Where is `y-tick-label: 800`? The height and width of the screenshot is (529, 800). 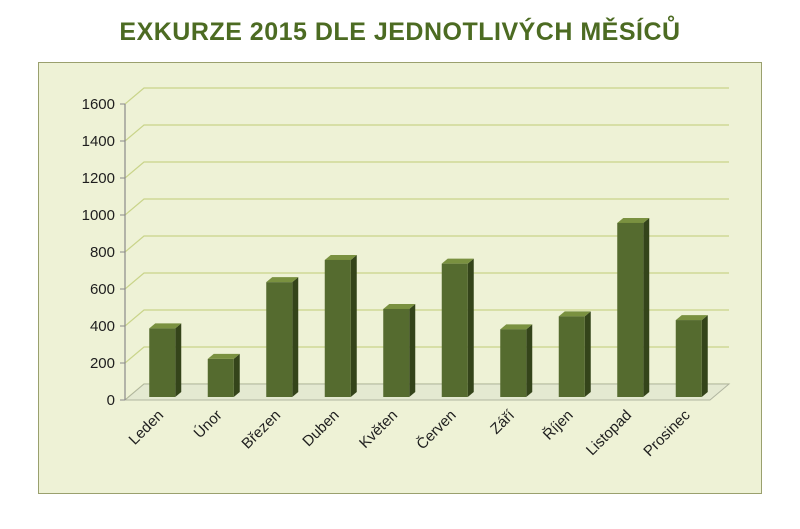
y-tick-label: 800 is located at coordinates (102, 252).